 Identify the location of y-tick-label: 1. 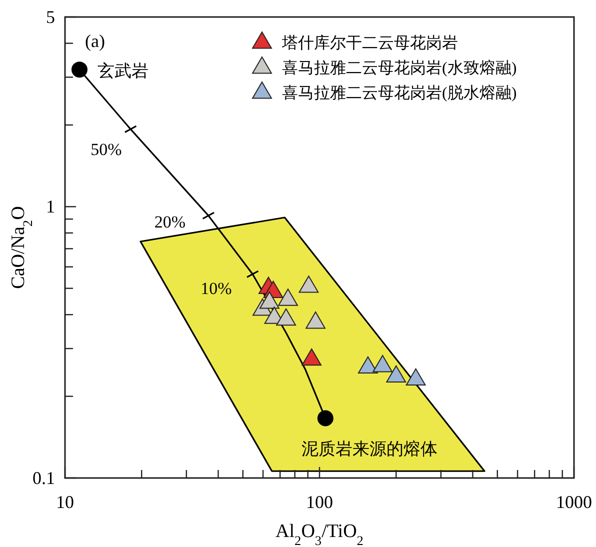
(50, 206).